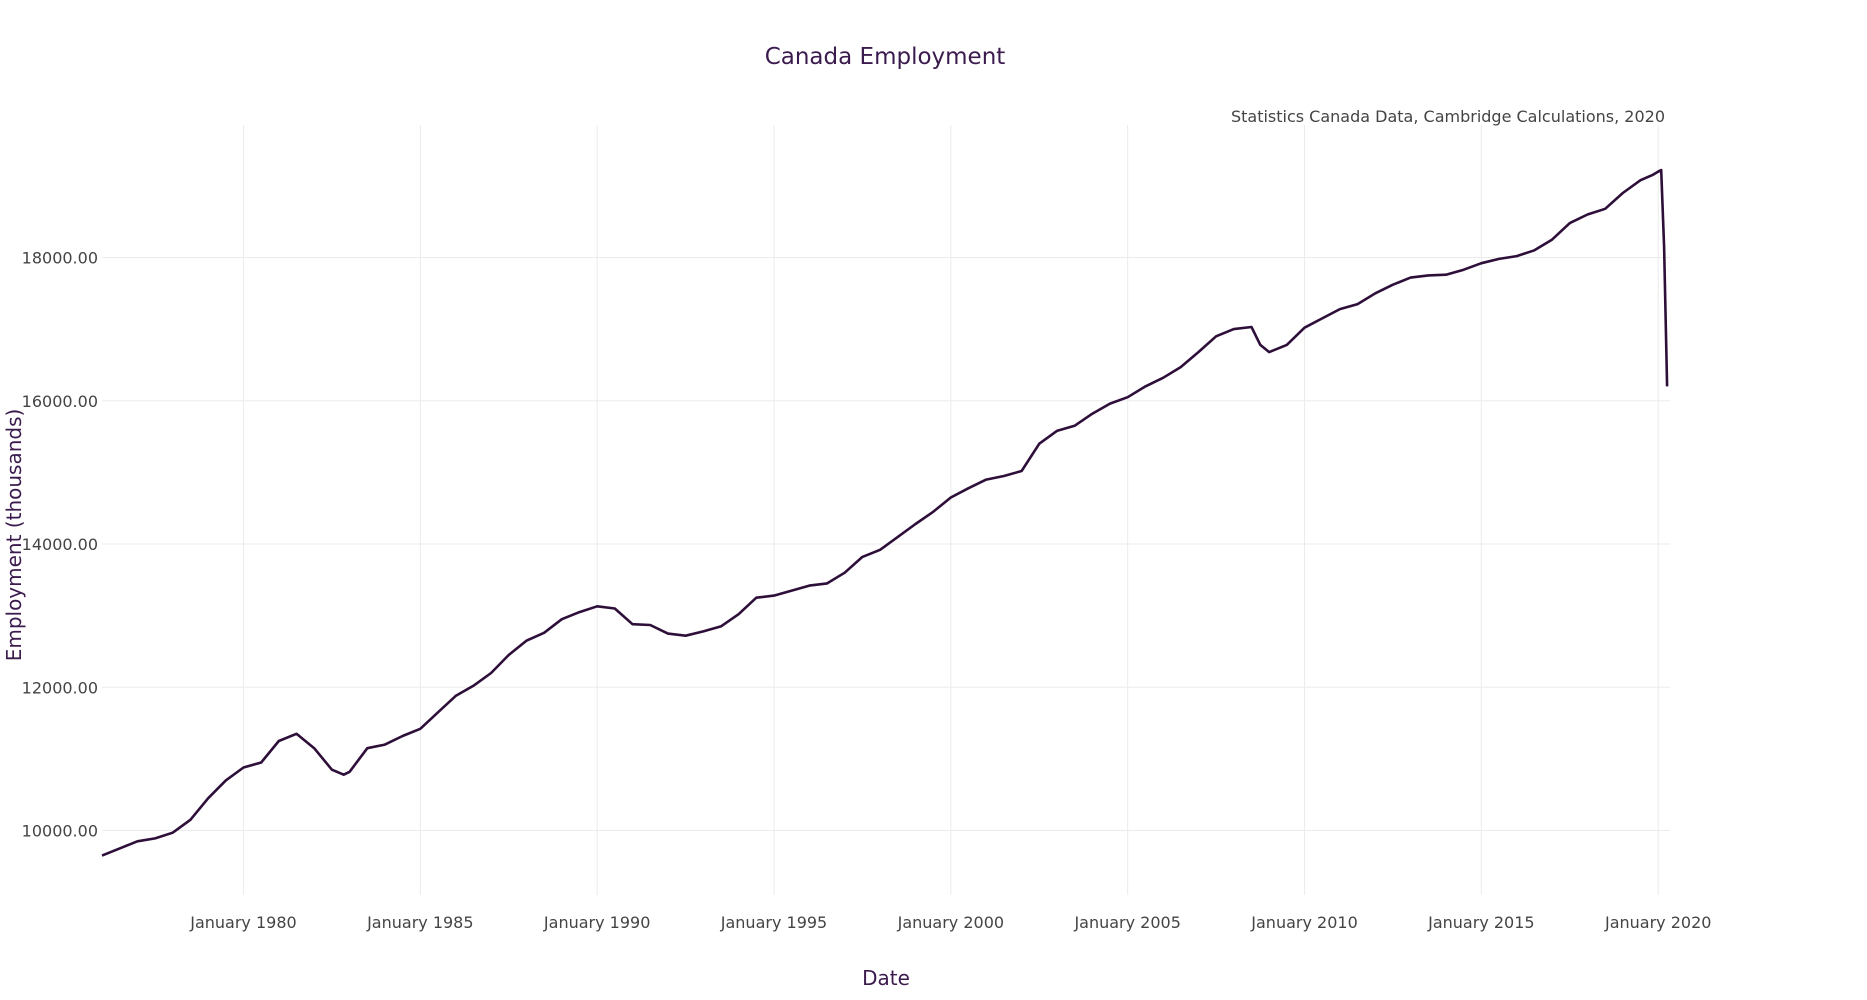  I want to click on y-tick-label: 10000.00, so click(60, 831).